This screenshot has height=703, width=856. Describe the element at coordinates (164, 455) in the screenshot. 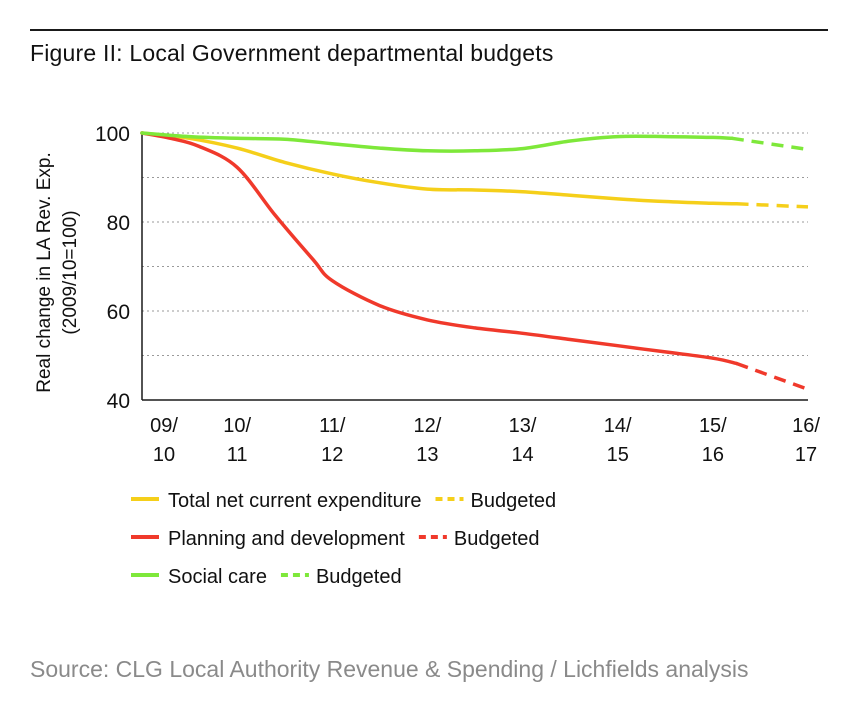

I see `x-tick-label-0-line2: 10` at that location.